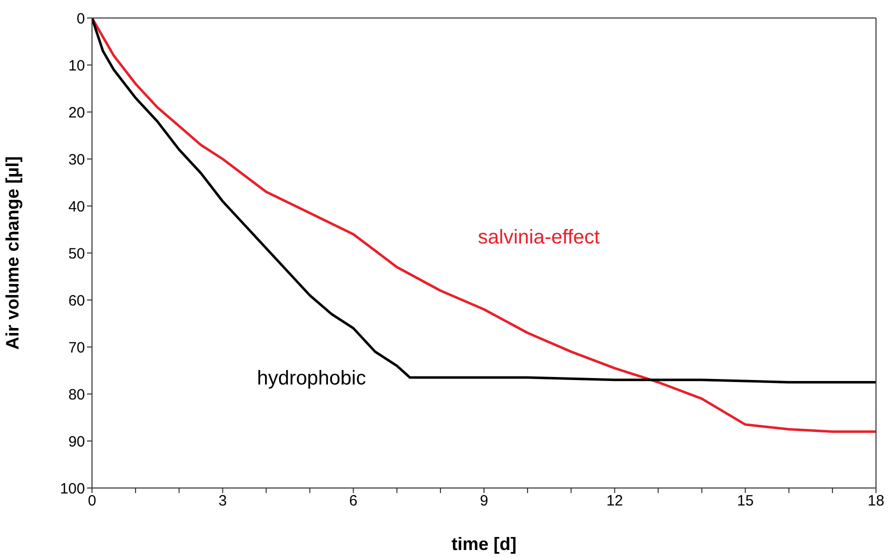 Image resolution: width=888 pixels, height=558 pixels. I want to click on y-tick-label: 100, so click(72, 489).